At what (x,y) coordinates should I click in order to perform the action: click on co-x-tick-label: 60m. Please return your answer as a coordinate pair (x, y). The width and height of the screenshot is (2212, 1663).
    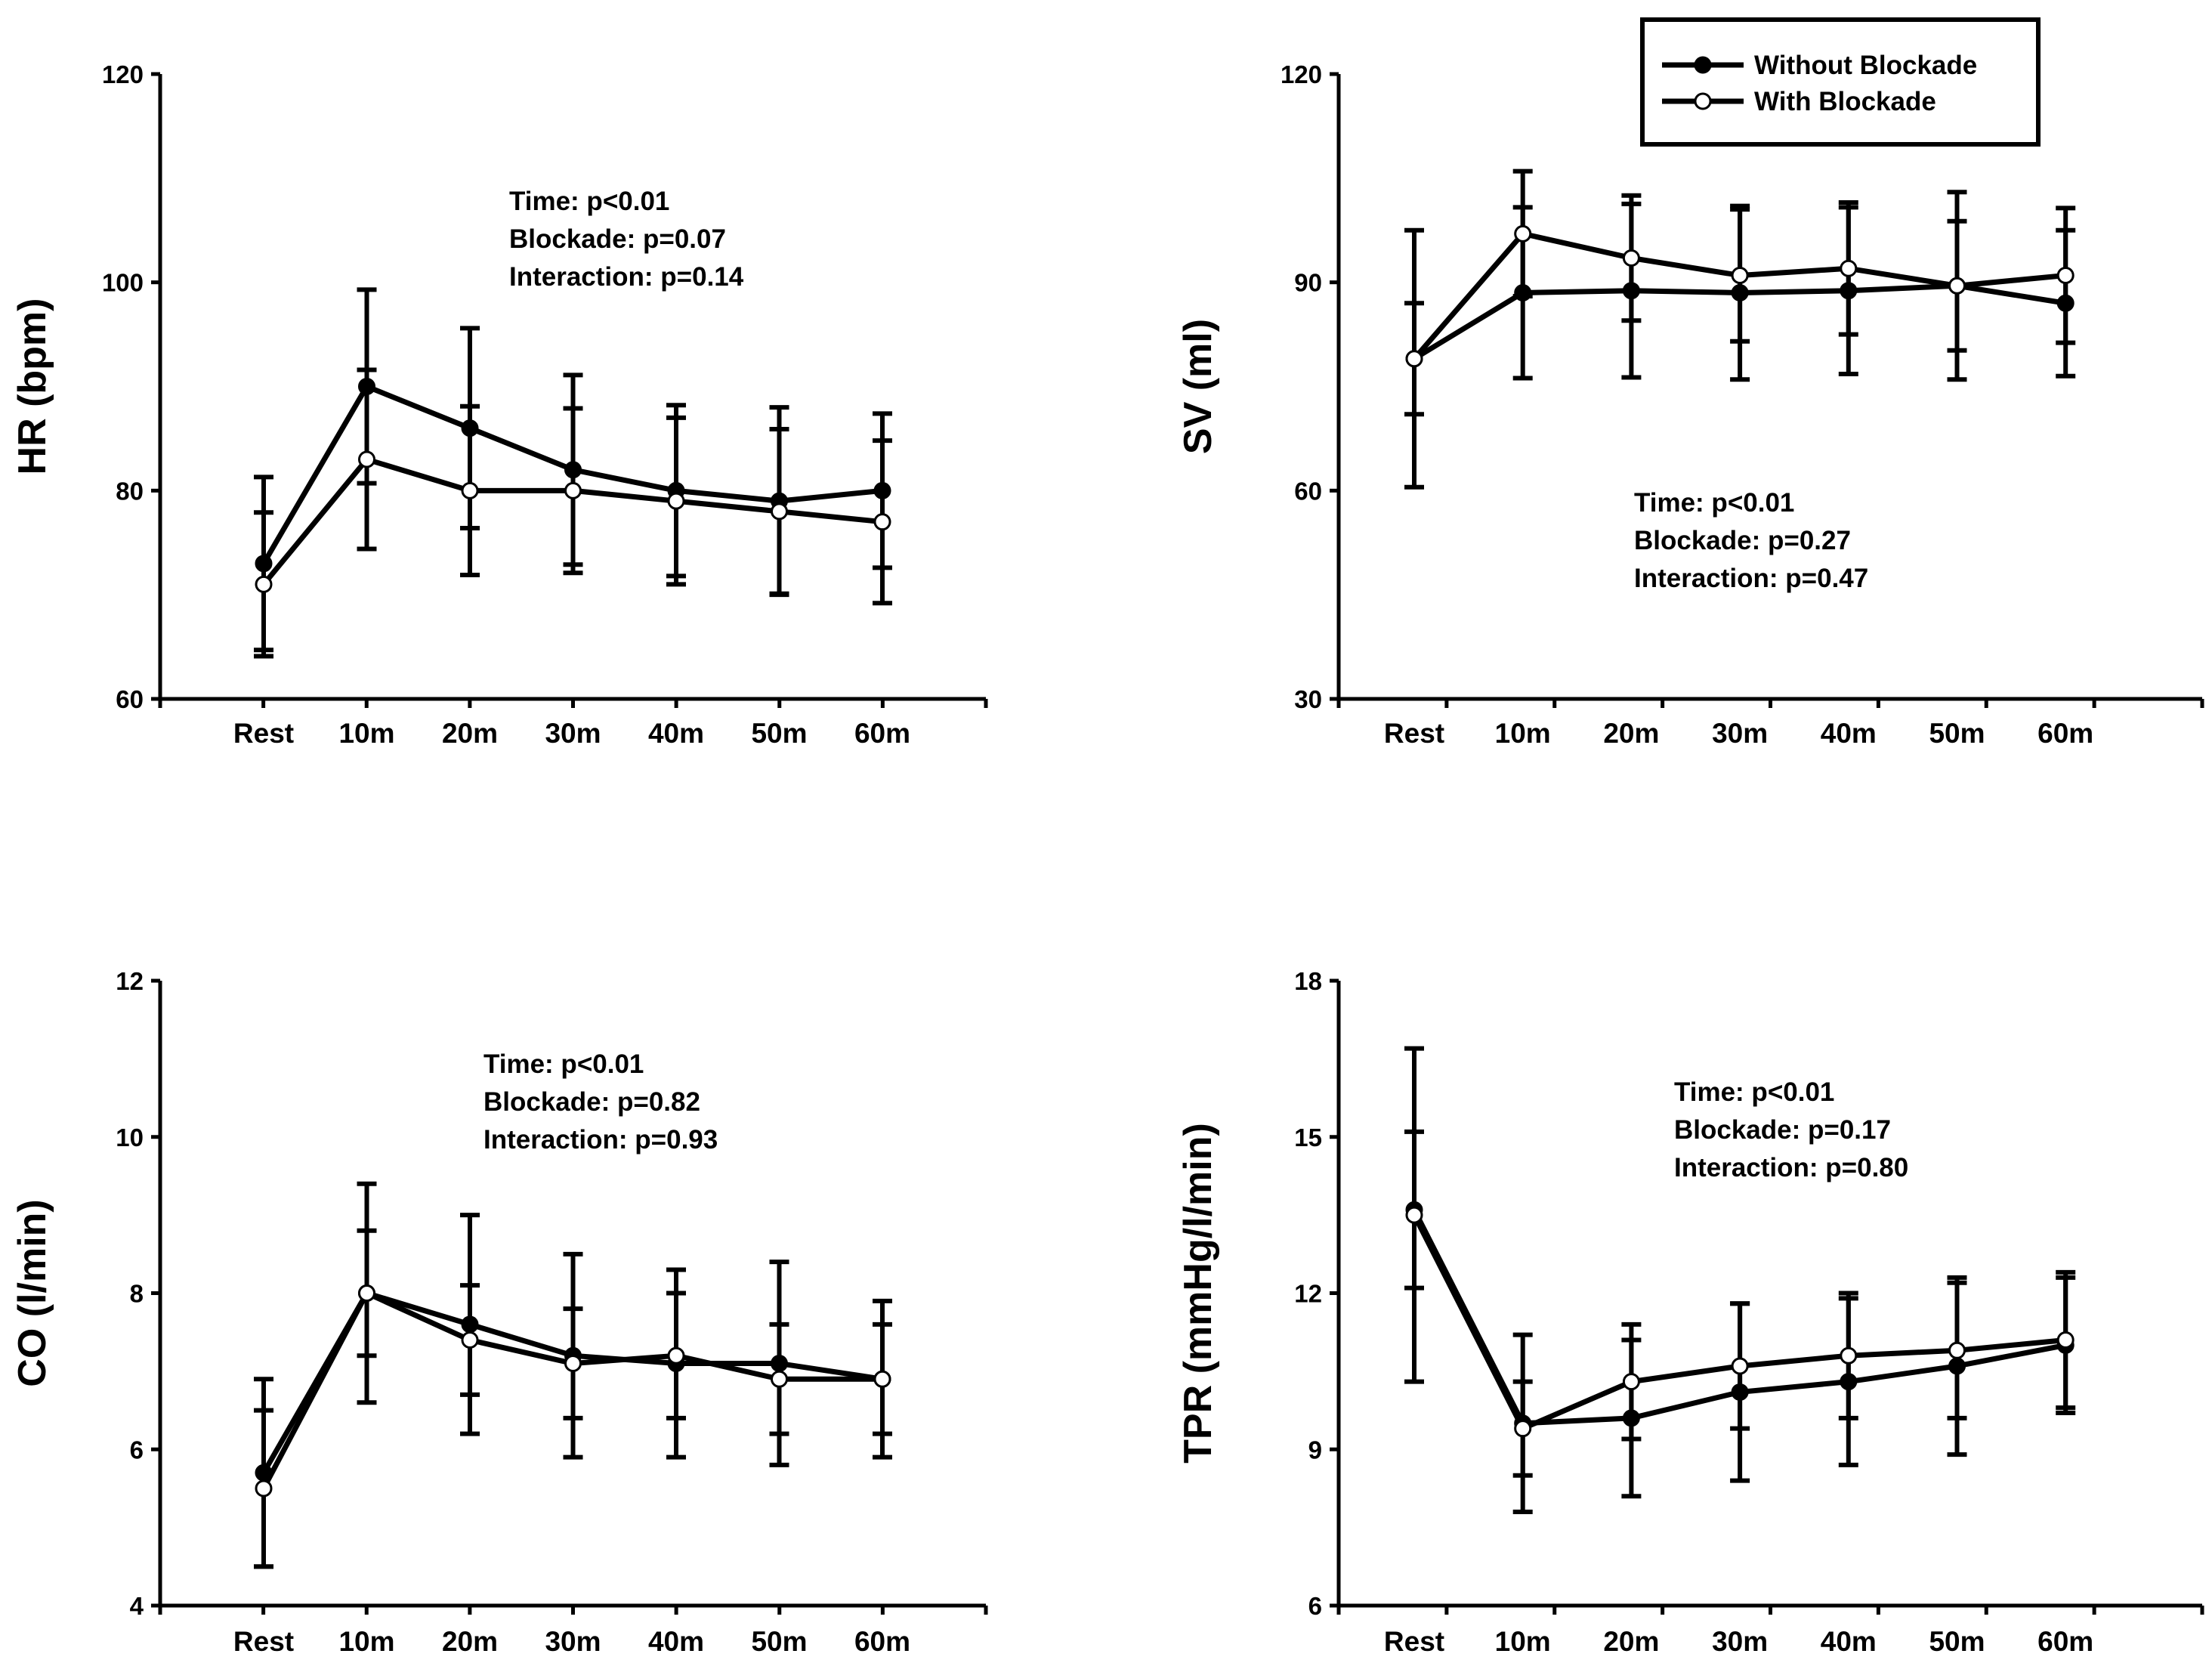
    Looking at the image, I should click on (882, 1641).